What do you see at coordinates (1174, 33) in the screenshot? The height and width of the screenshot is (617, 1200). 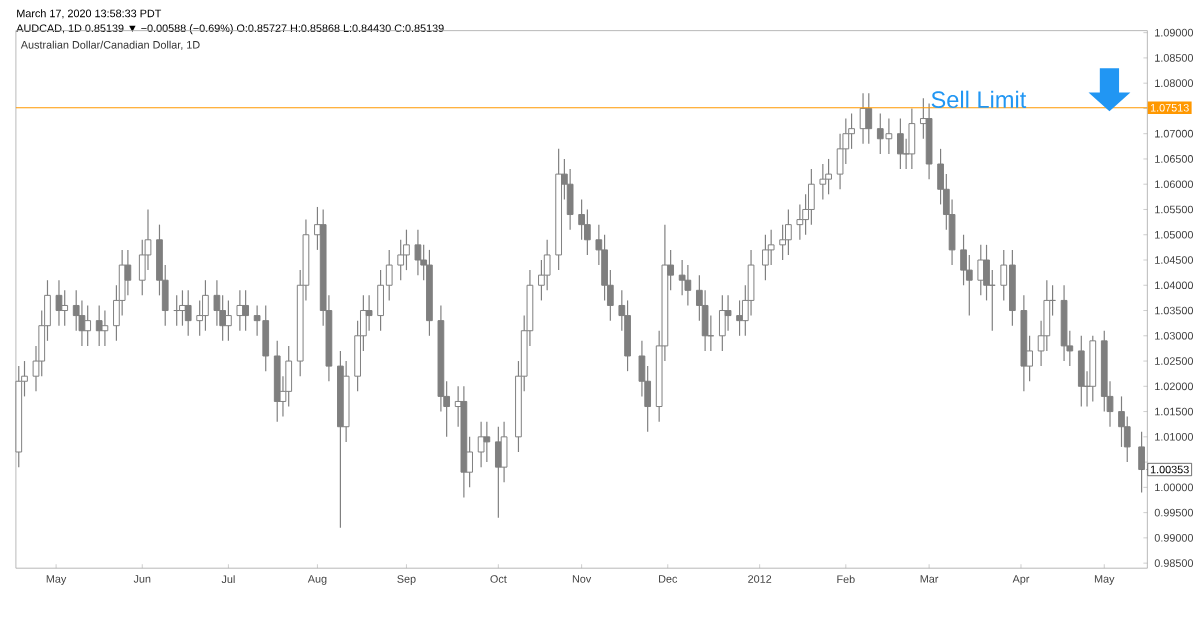 I see `y-tick-label: 1.09000` at bounding box center [1174, 33].